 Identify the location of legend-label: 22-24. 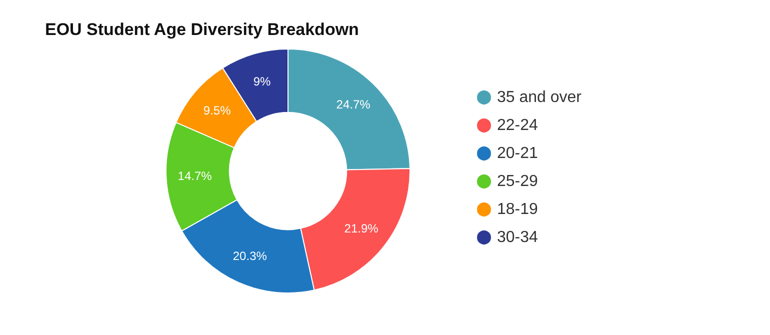
(517, 125).